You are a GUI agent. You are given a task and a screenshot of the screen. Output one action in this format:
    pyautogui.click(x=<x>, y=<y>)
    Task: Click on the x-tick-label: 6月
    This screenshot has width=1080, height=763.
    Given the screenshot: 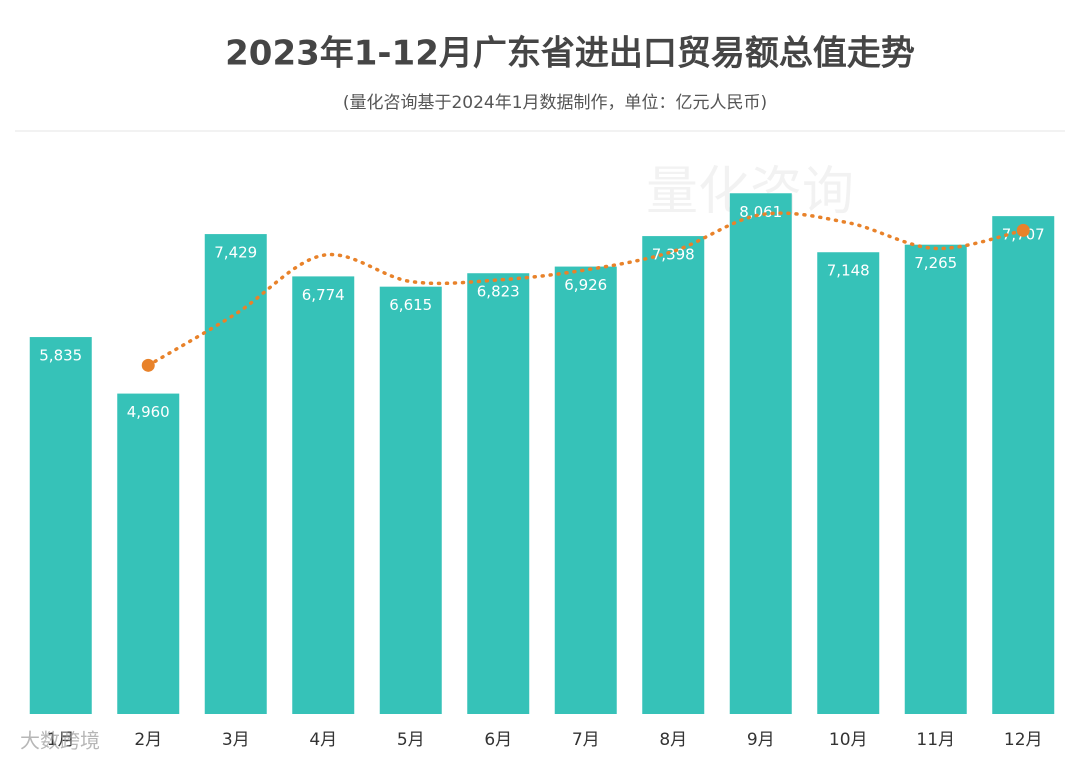 What is the action you would take?
    pyautogui.click(x=498, y=740)
    